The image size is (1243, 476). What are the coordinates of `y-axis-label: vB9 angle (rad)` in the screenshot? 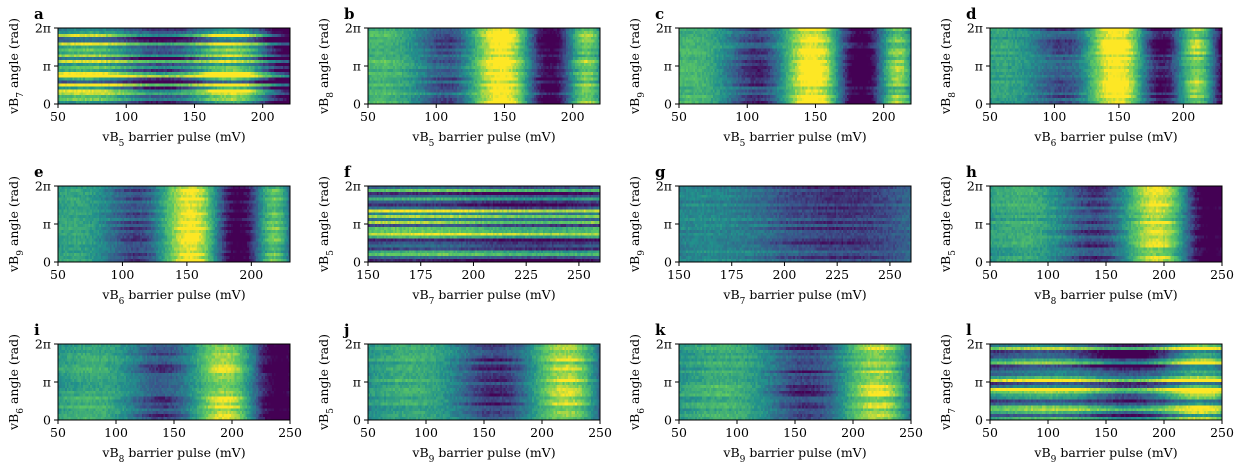 It's located at (16, 224).